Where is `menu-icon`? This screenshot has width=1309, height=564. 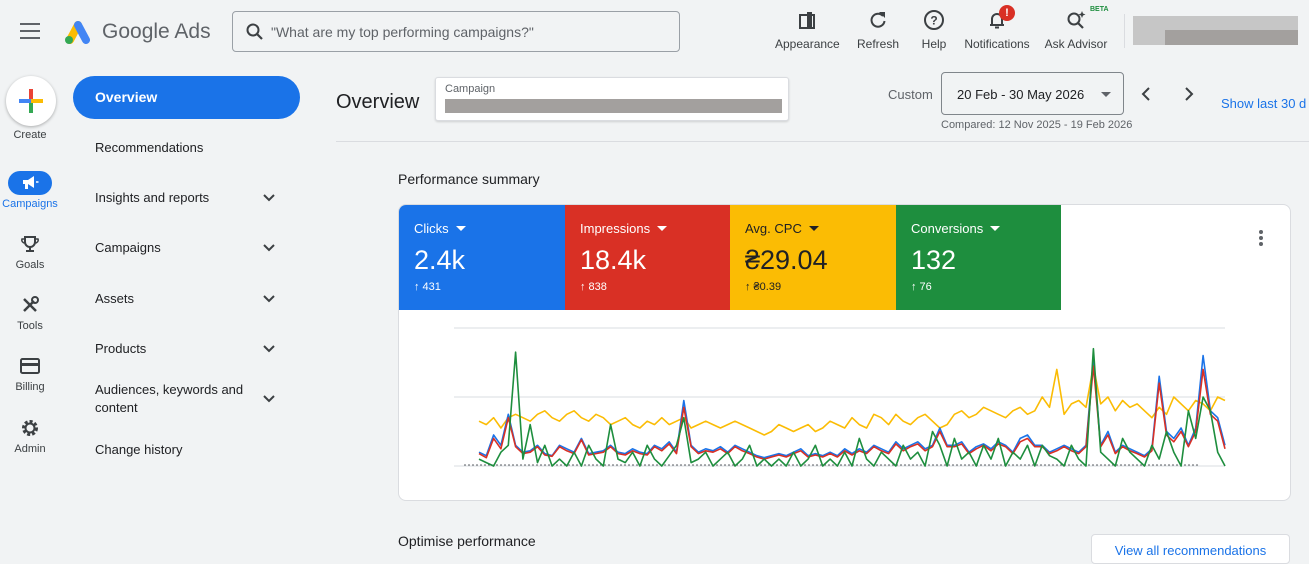 menu-icon is located at coordinates (30, 31).